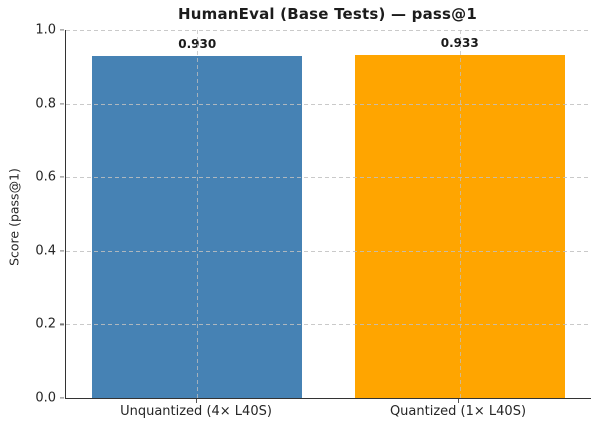 The height and width of the screenshot is (426, 600). Describe the element at coordinates (45, 398) in the screenshot. I see `y-tick-label: 0.0` at that location.